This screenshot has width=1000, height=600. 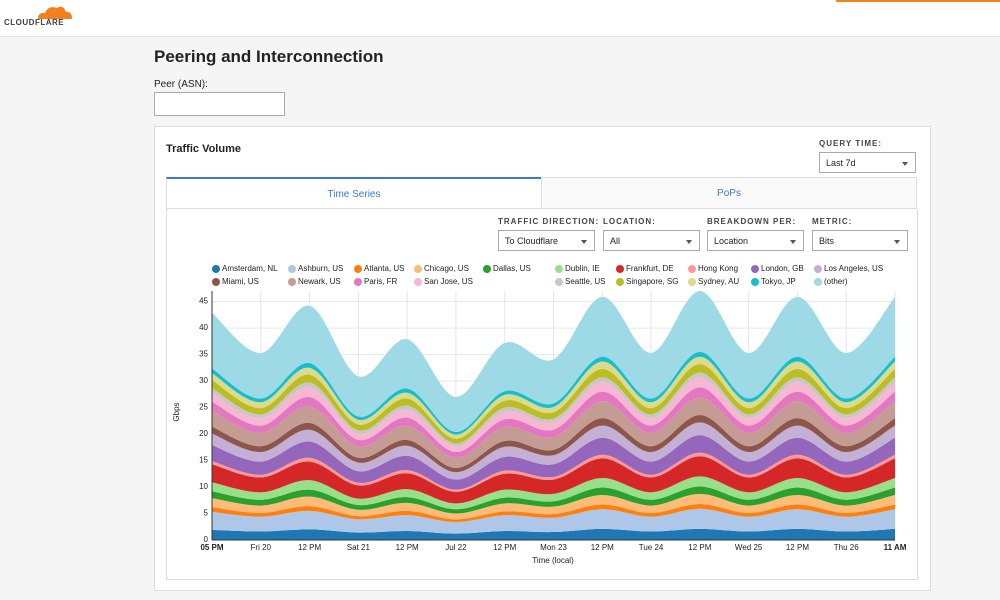 What do you see at coordinates (585, 281) in the screenshot?
I see `legend-label: Seattle, US` at bounding box center [585, 281].